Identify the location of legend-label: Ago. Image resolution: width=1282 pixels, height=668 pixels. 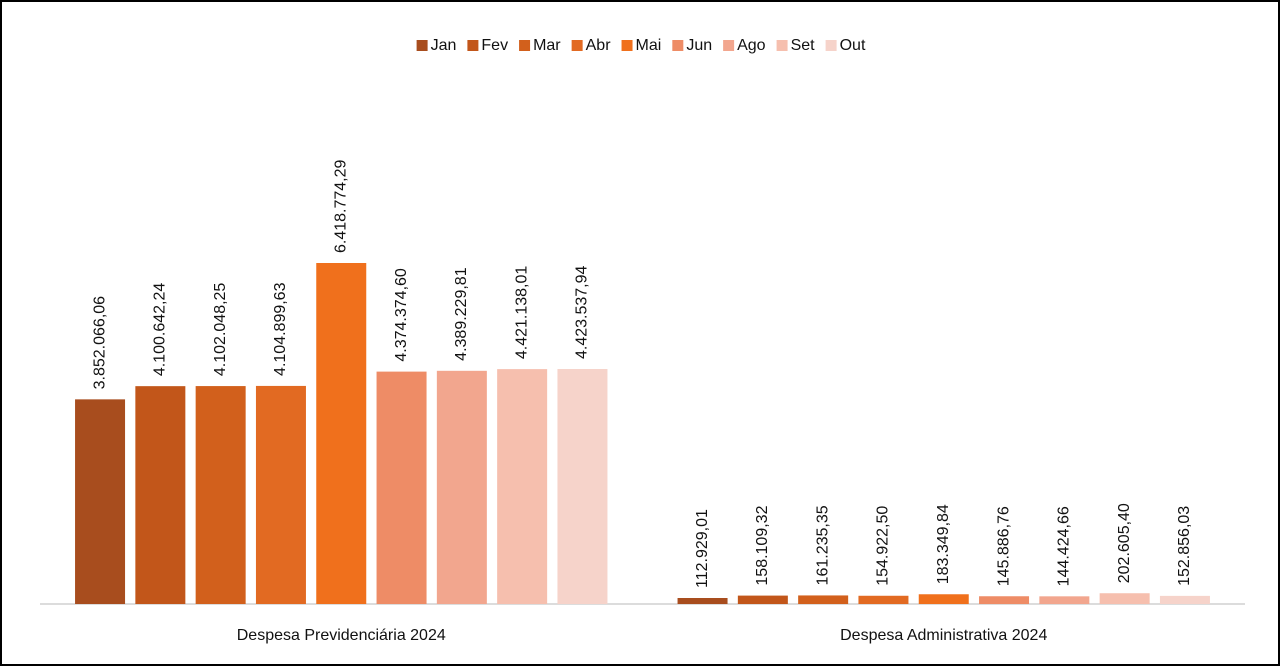
(751, 45).